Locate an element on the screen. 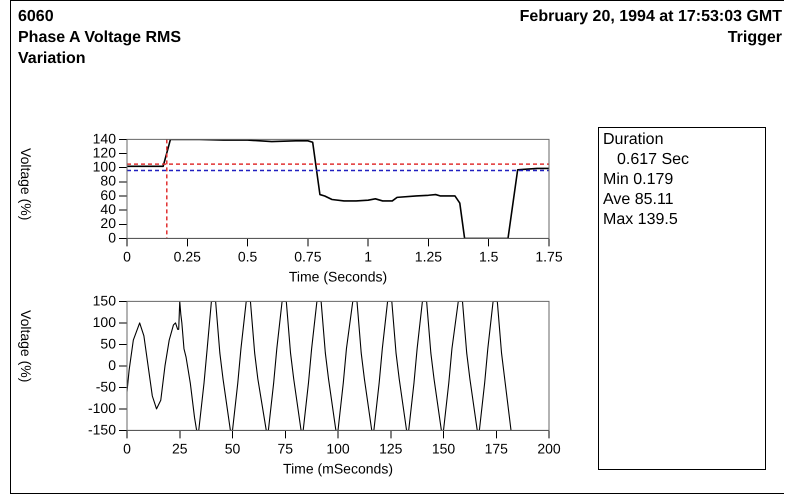 This screenshot has width=786, height=498. text: Ave 85.11 is located at coordinates (639, 200).